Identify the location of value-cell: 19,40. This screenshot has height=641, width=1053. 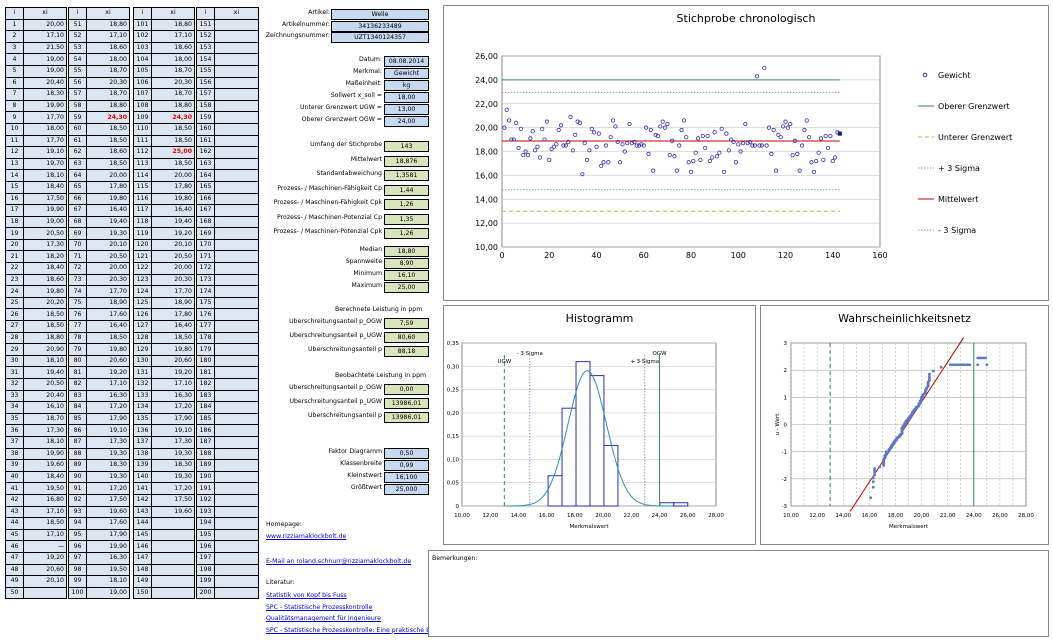
(108, 222).